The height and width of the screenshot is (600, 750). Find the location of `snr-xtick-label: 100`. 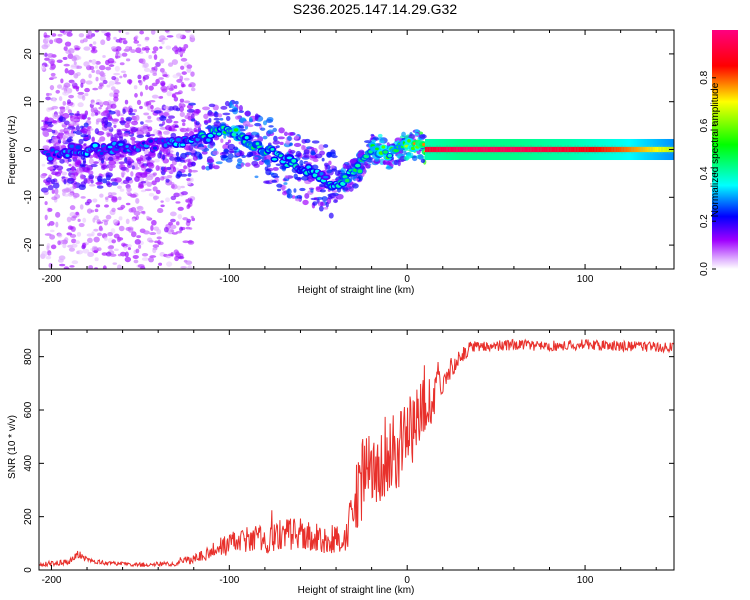

snr-xtick-label: 100 is located at coordinates (585, 580).